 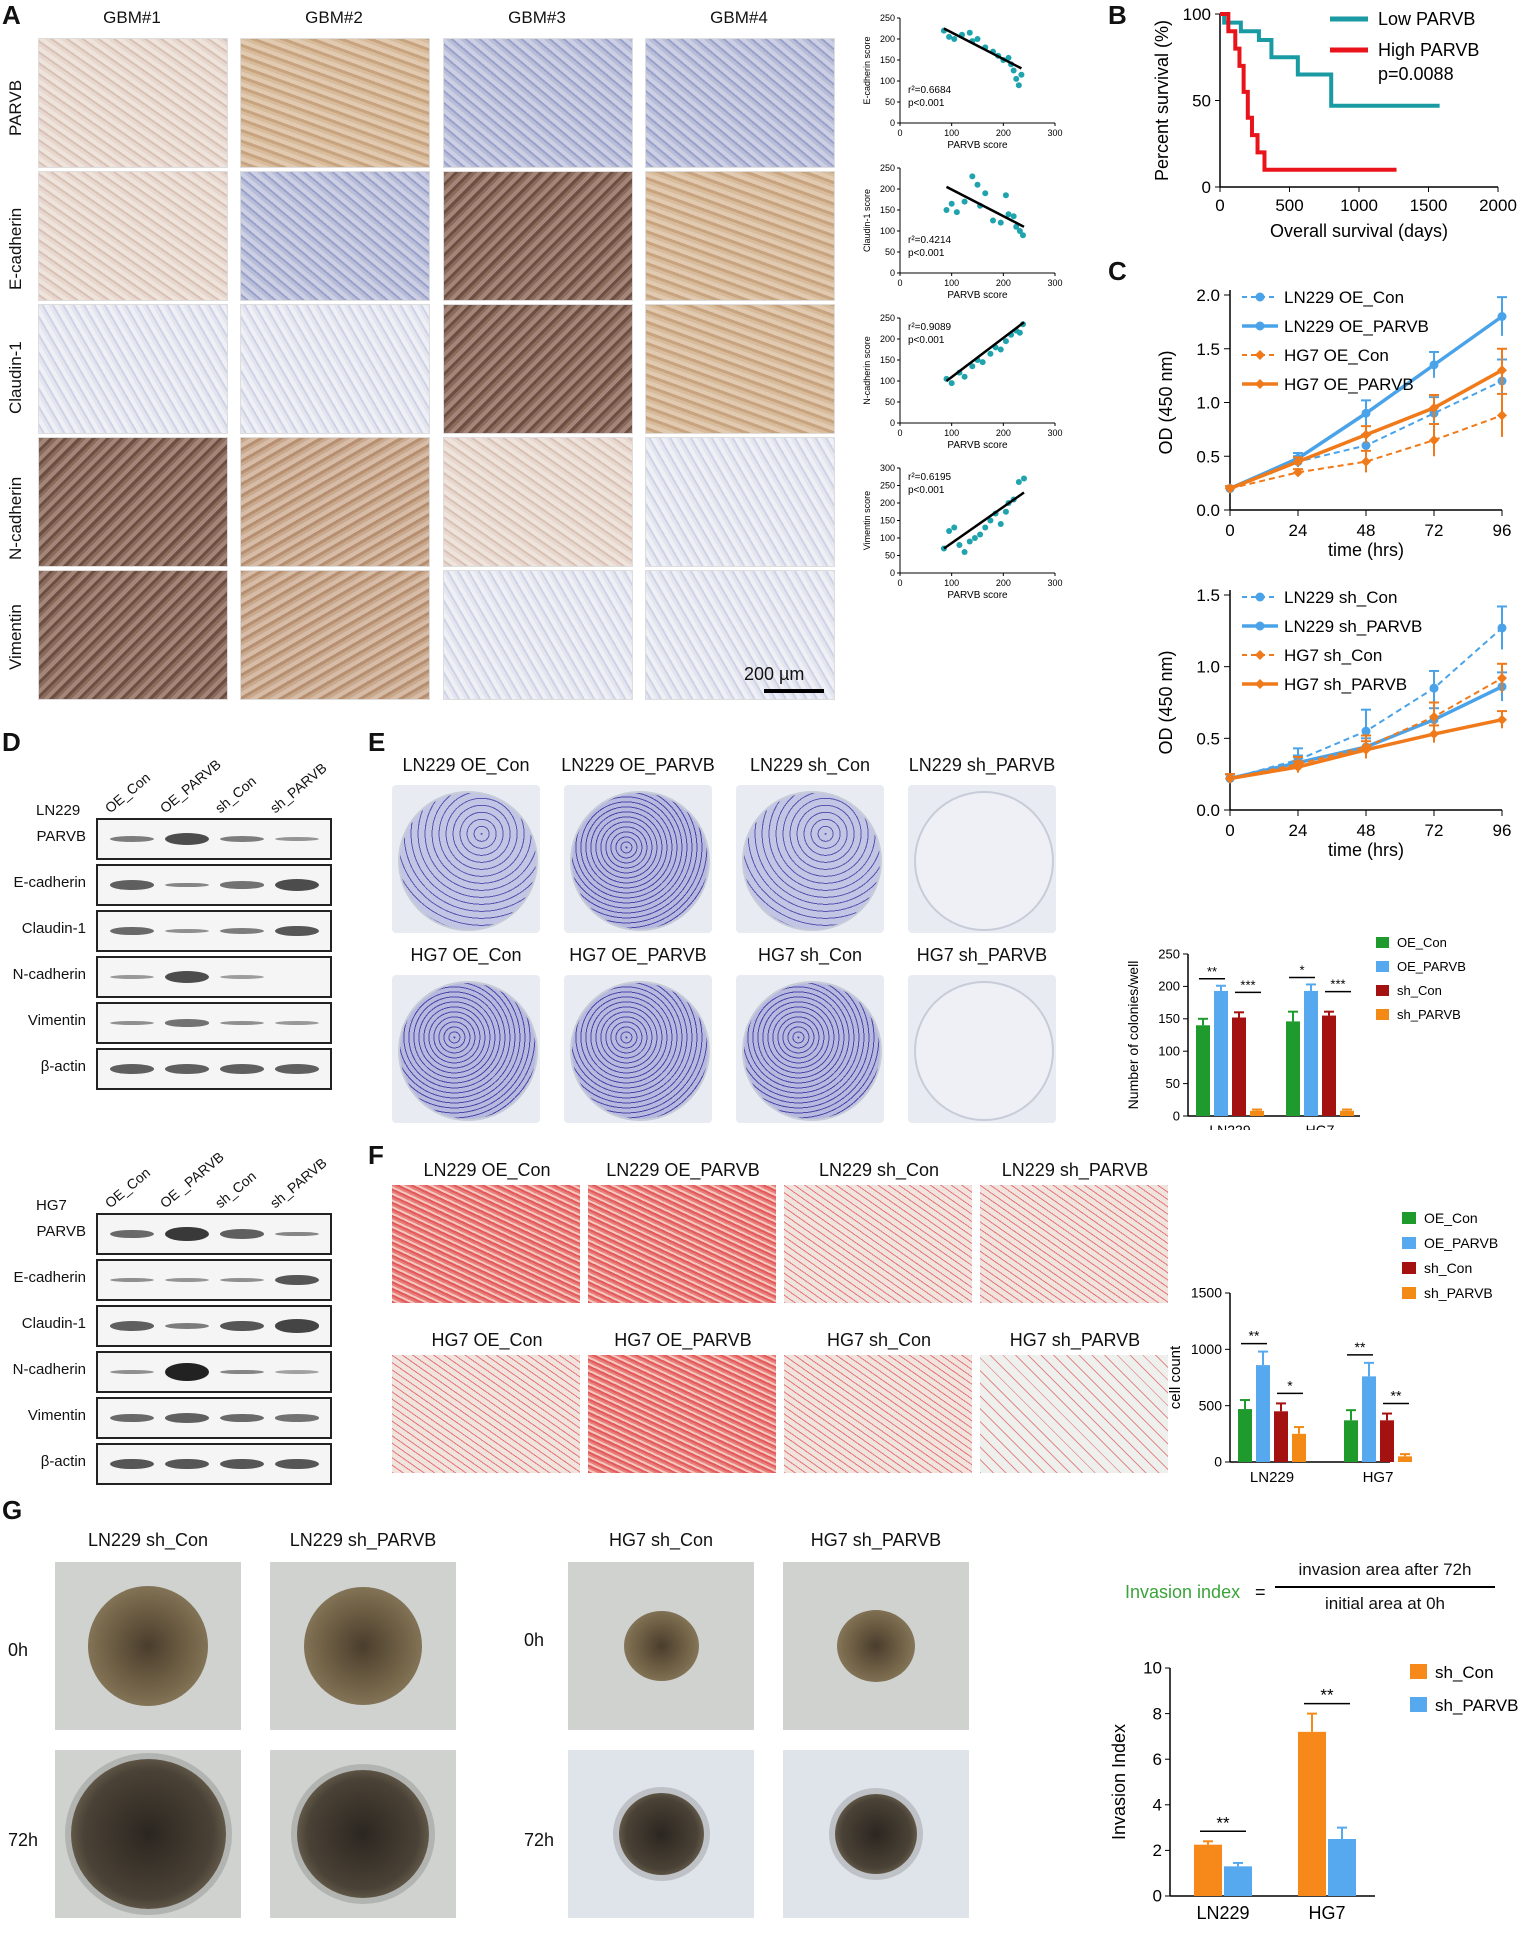 What do you see at coordinates (58, 810) in the screenshot?
I see `blot-cell-line: LN229` at bounding box center [58, 810].